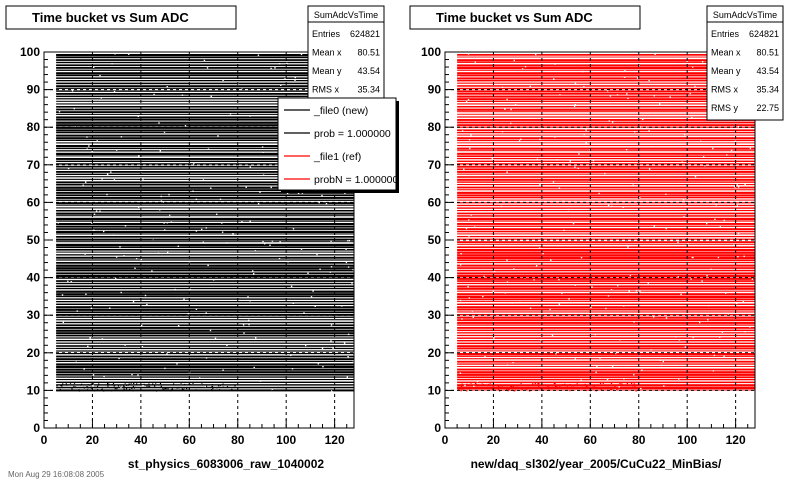 The image size is (800, 480). Describe the element at coordinates (44, 440) in the screenshot. I see `x-tick-label: 0` at that location.